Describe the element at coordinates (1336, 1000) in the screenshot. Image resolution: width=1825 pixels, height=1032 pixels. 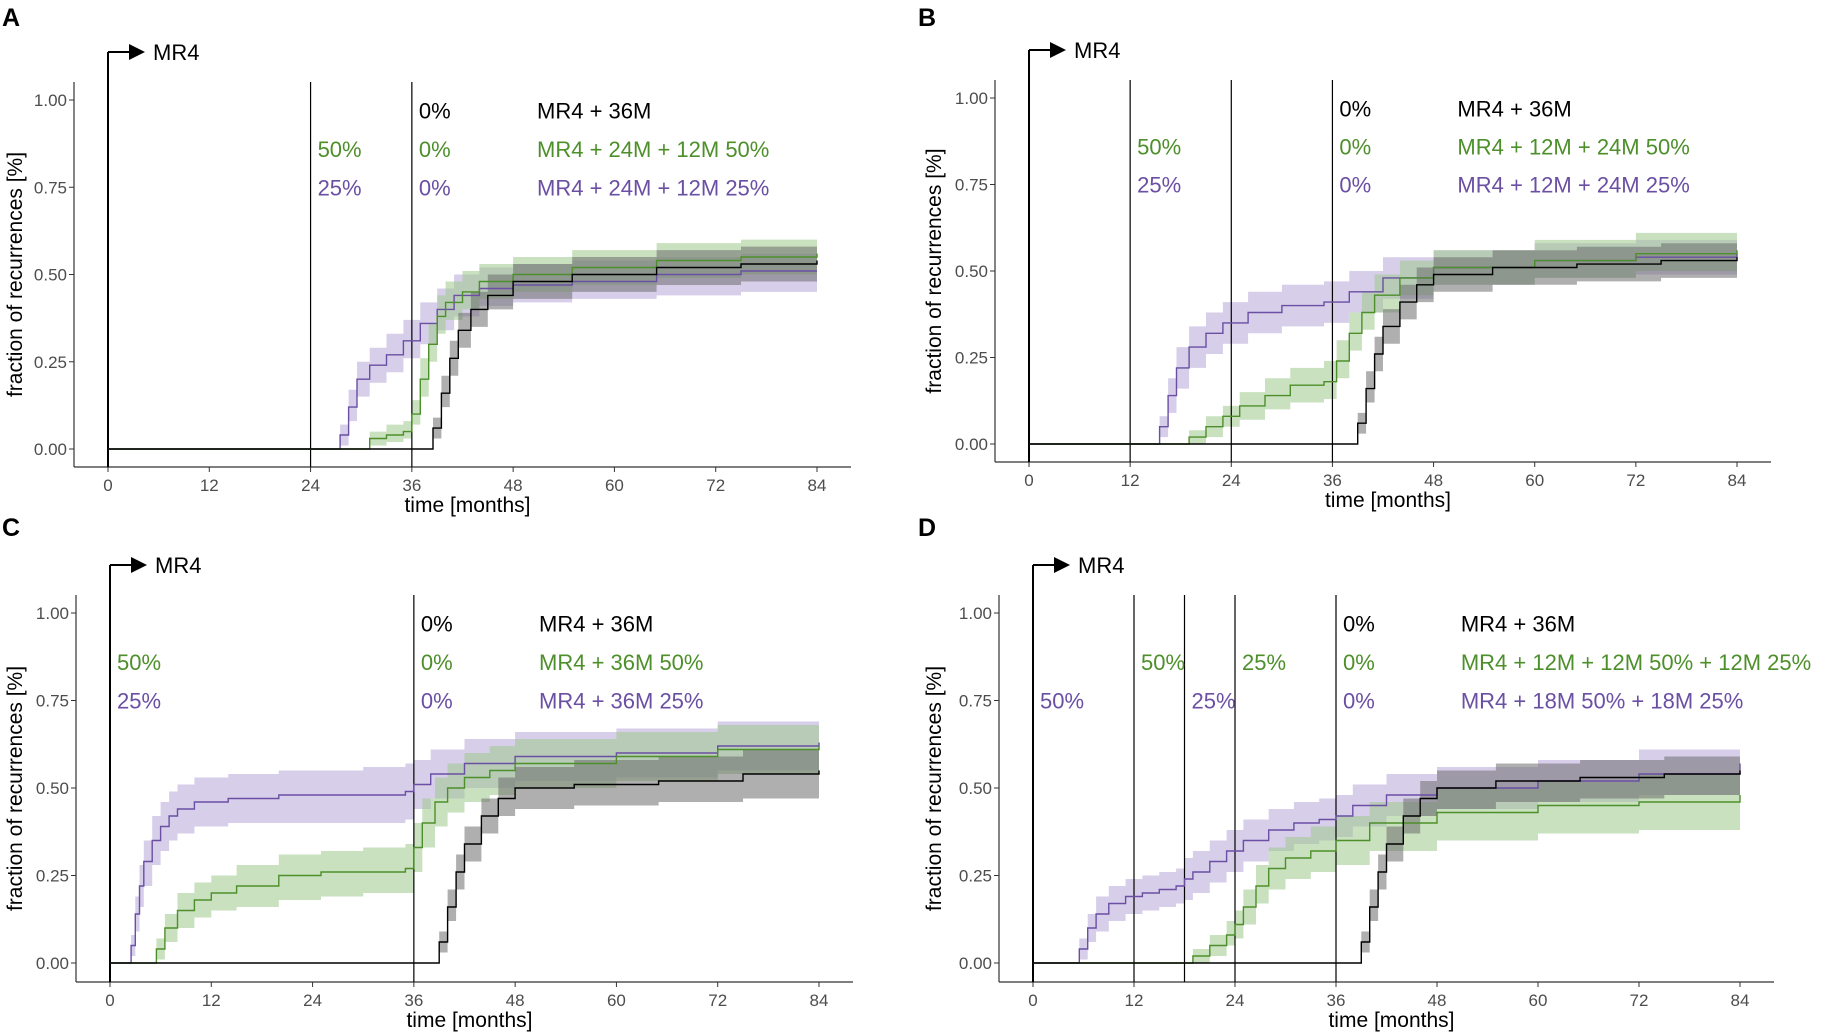
I see `x-tick-label-d: 36` at that location.